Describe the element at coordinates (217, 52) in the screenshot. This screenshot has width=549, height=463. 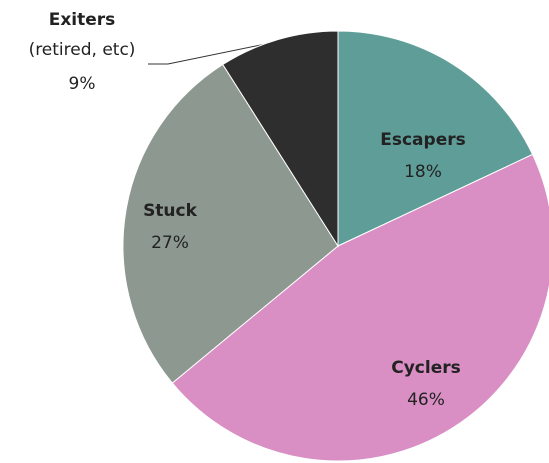
I see `leader-line` at that location.